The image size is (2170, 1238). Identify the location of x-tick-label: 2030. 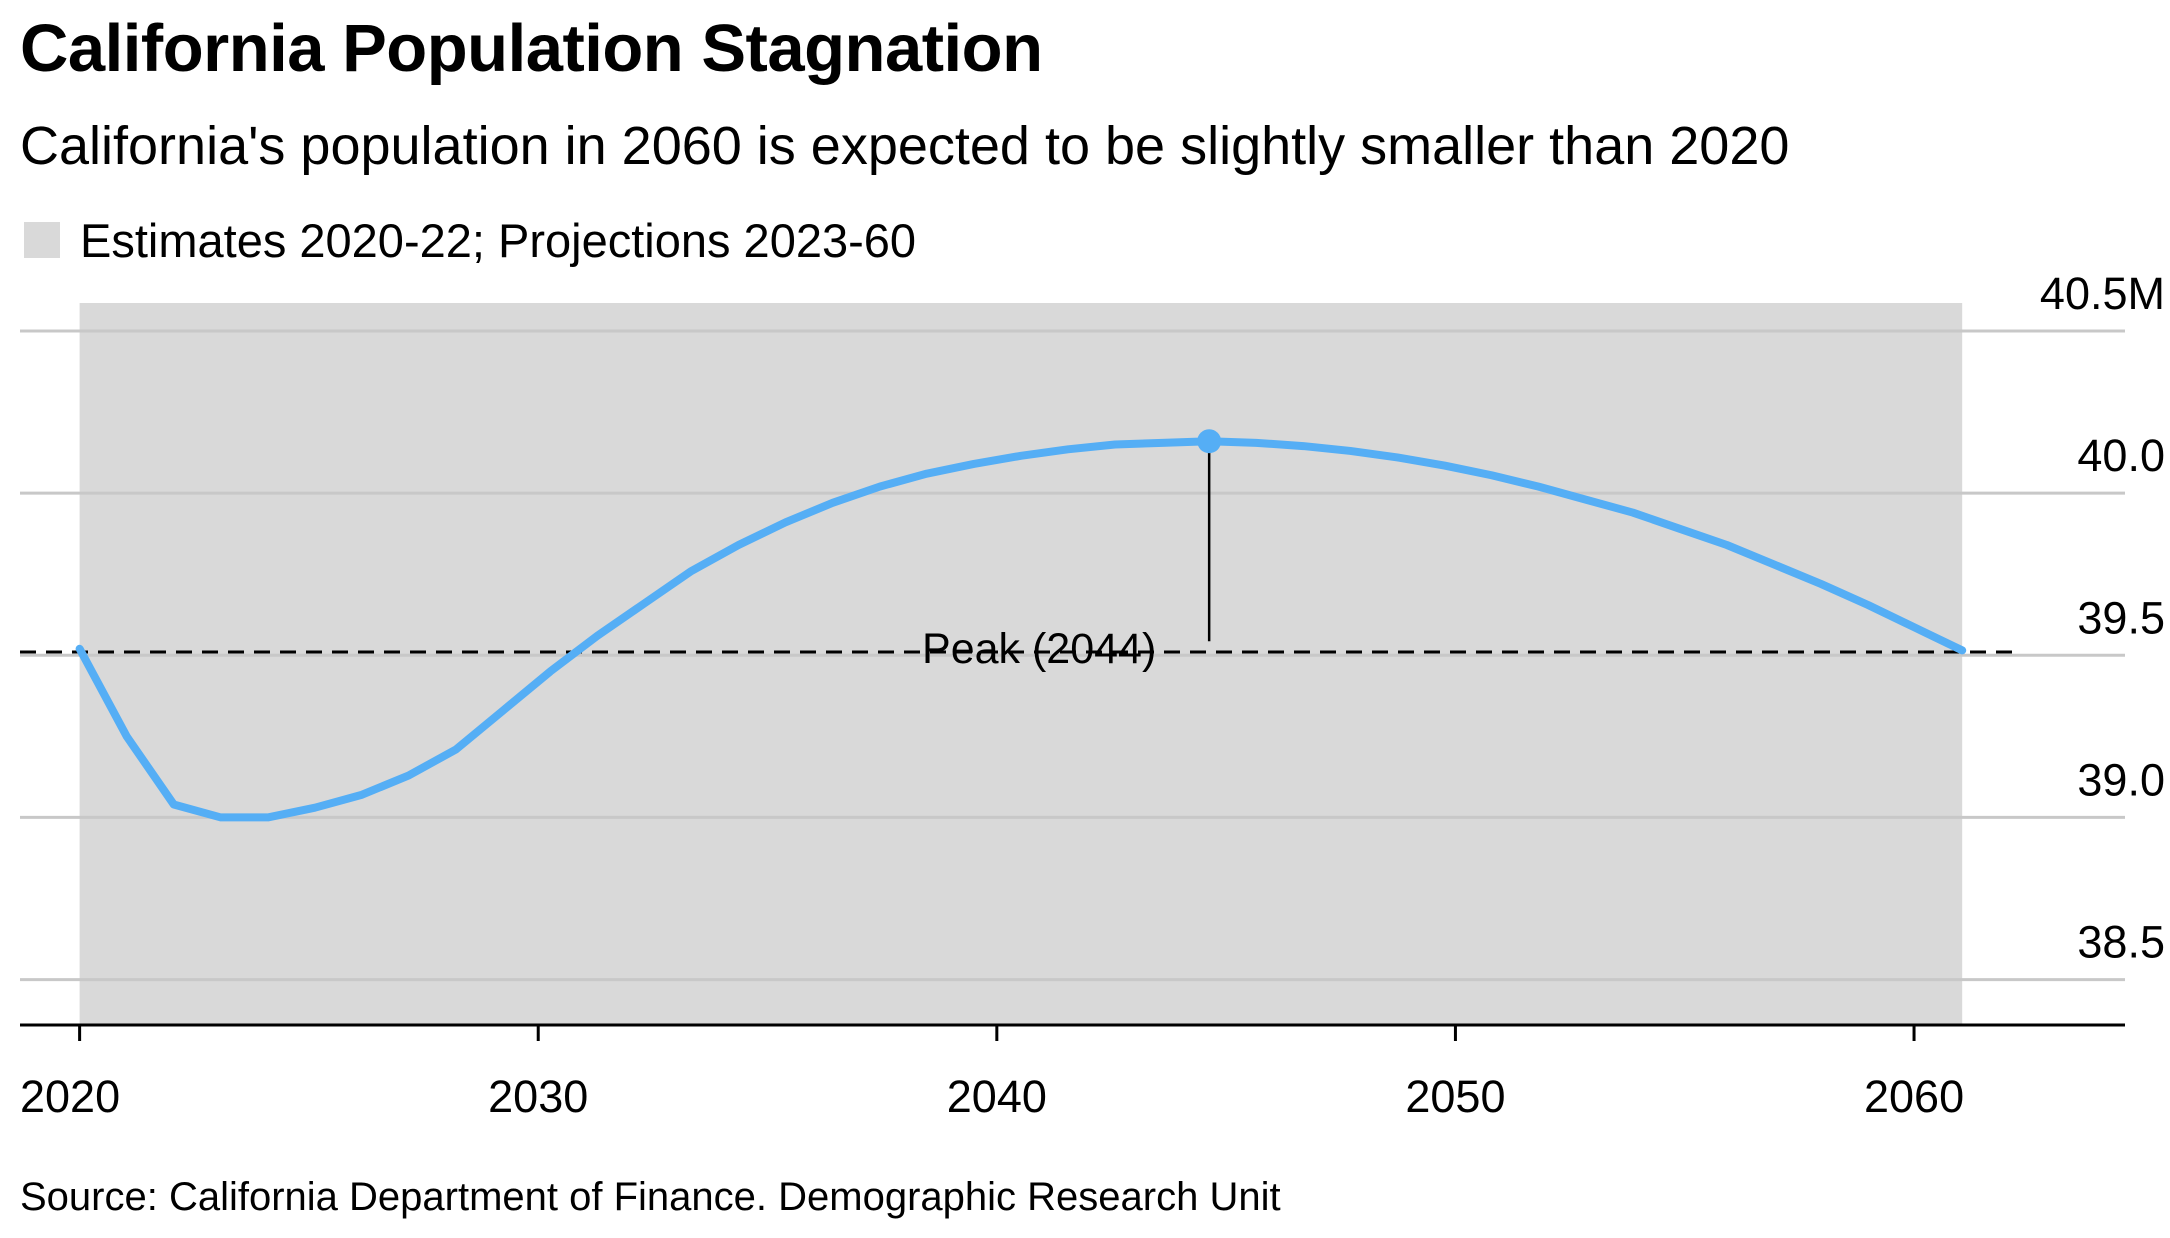
(538, 1096).